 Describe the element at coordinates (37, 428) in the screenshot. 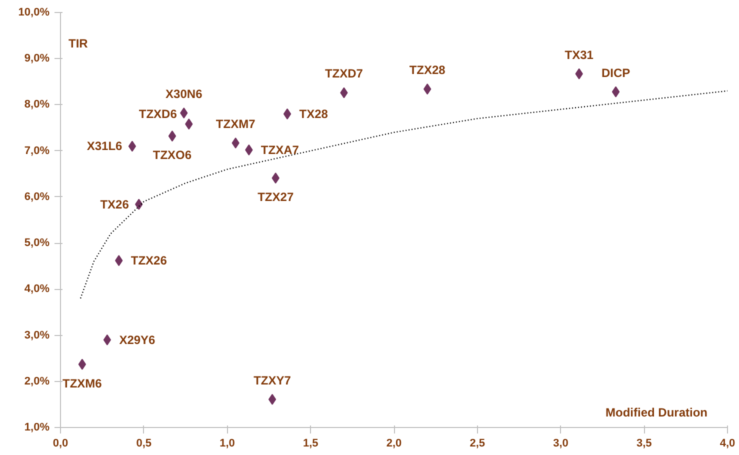

I see `y-tick-label: 1,0%` at that location.